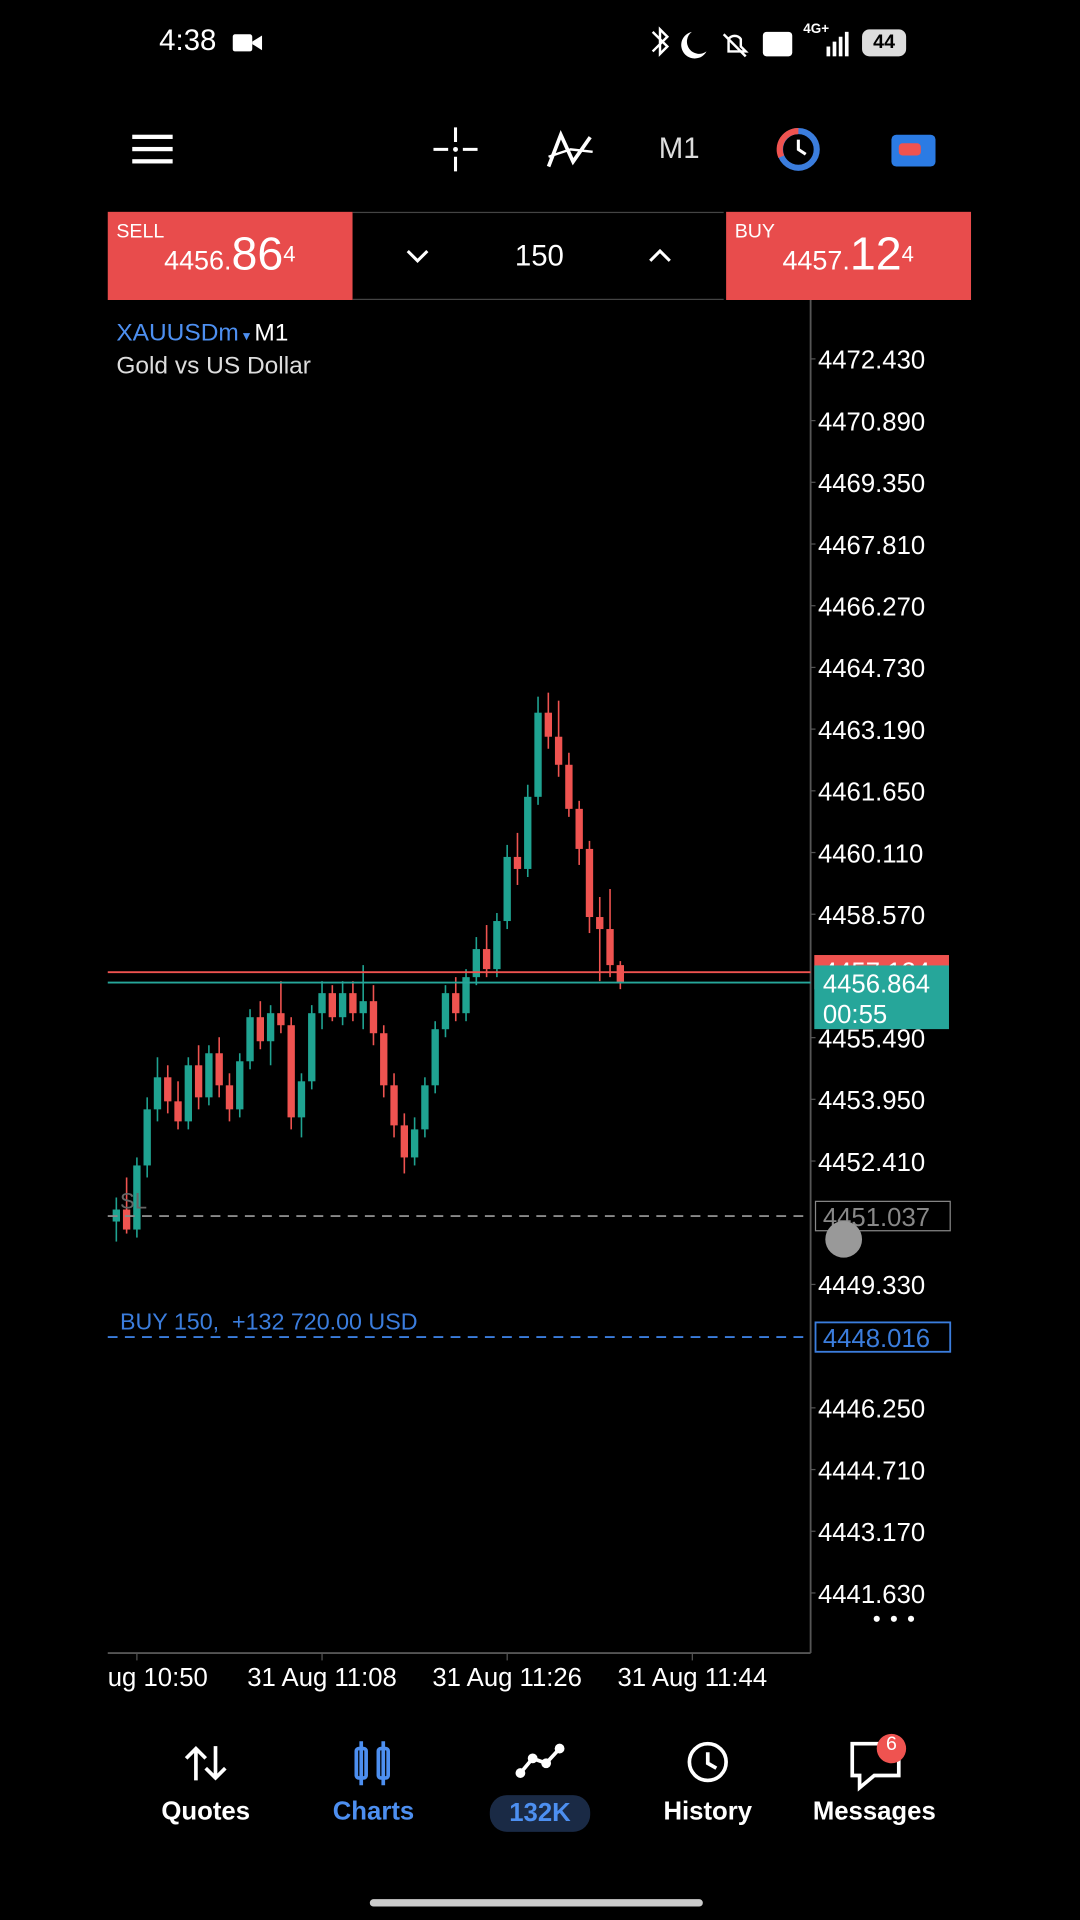 Image resolution: width=1080 pixels, height=1920 pixels. What do you see at coordinates (417, 255) in the screenshot?
I see `volume-down` at bounding box center [417, 255].